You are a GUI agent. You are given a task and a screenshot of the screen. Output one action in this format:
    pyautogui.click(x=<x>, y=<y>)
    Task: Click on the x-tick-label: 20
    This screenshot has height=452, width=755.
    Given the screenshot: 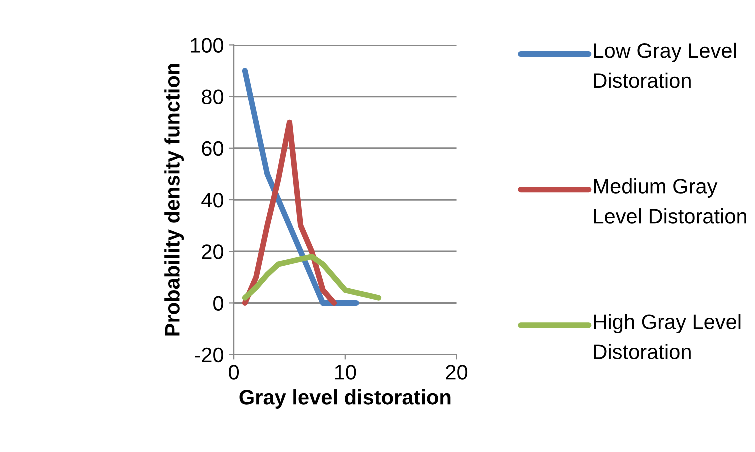 What is the action you would take?
    pyautogui.click(x=457, y=372)
    